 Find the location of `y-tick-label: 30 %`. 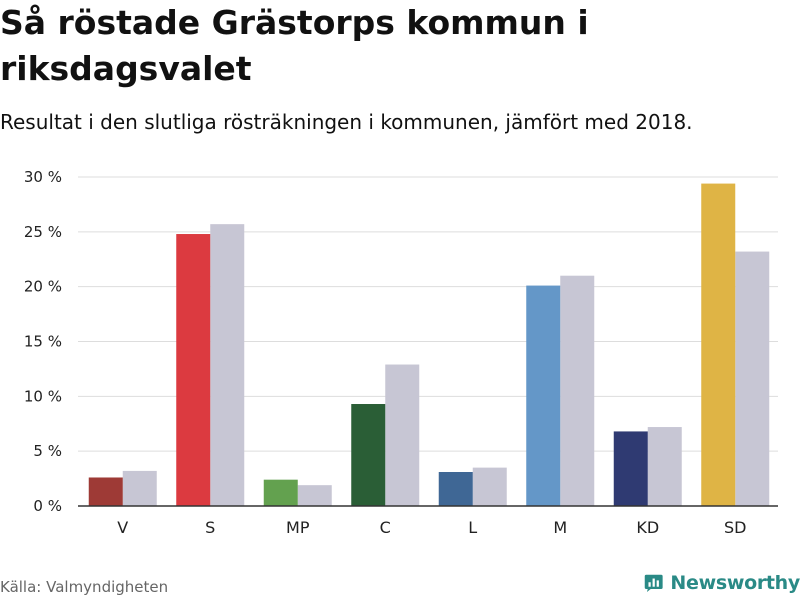

y-tick-label: 30 % is located at coordinates (43, 177).